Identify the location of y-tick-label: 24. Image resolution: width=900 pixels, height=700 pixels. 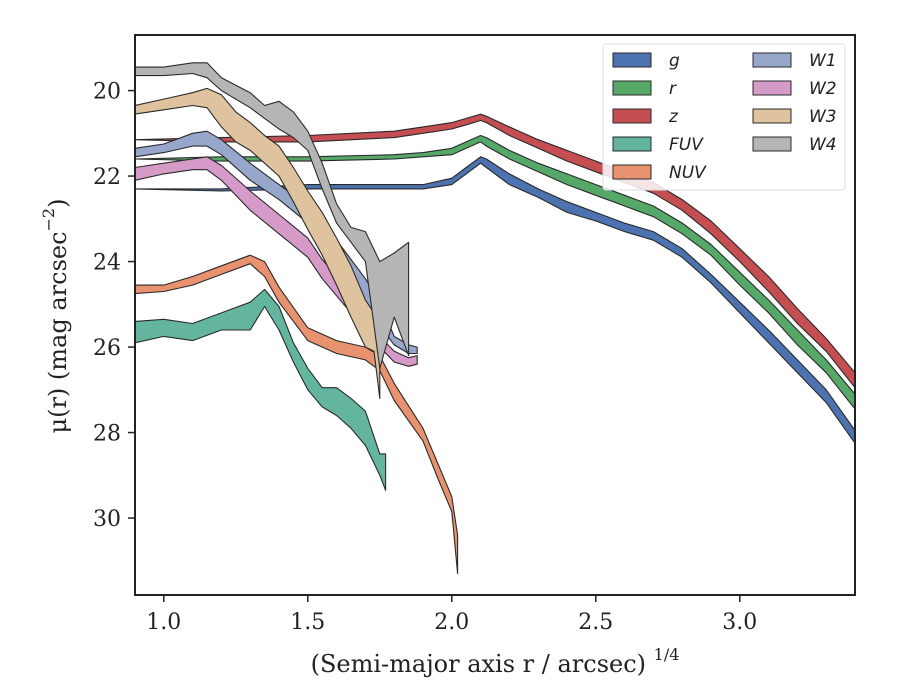
(107, 263).